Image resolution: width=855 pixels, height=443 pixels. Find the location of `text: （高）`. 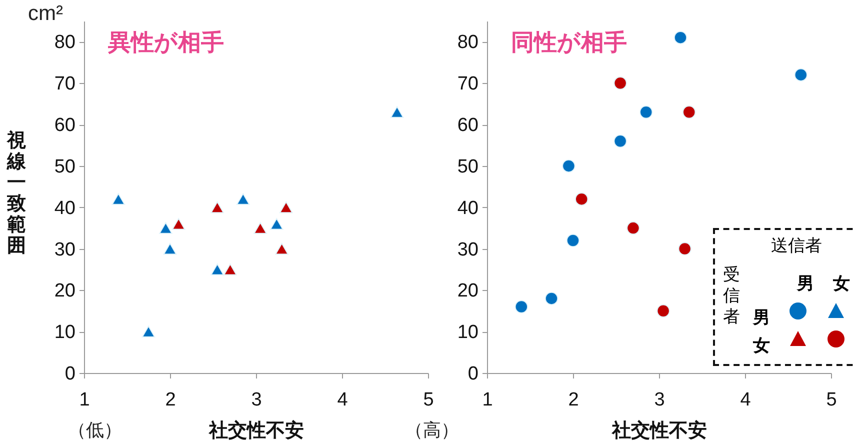

text: （高） is located at coordinates (432, 430).